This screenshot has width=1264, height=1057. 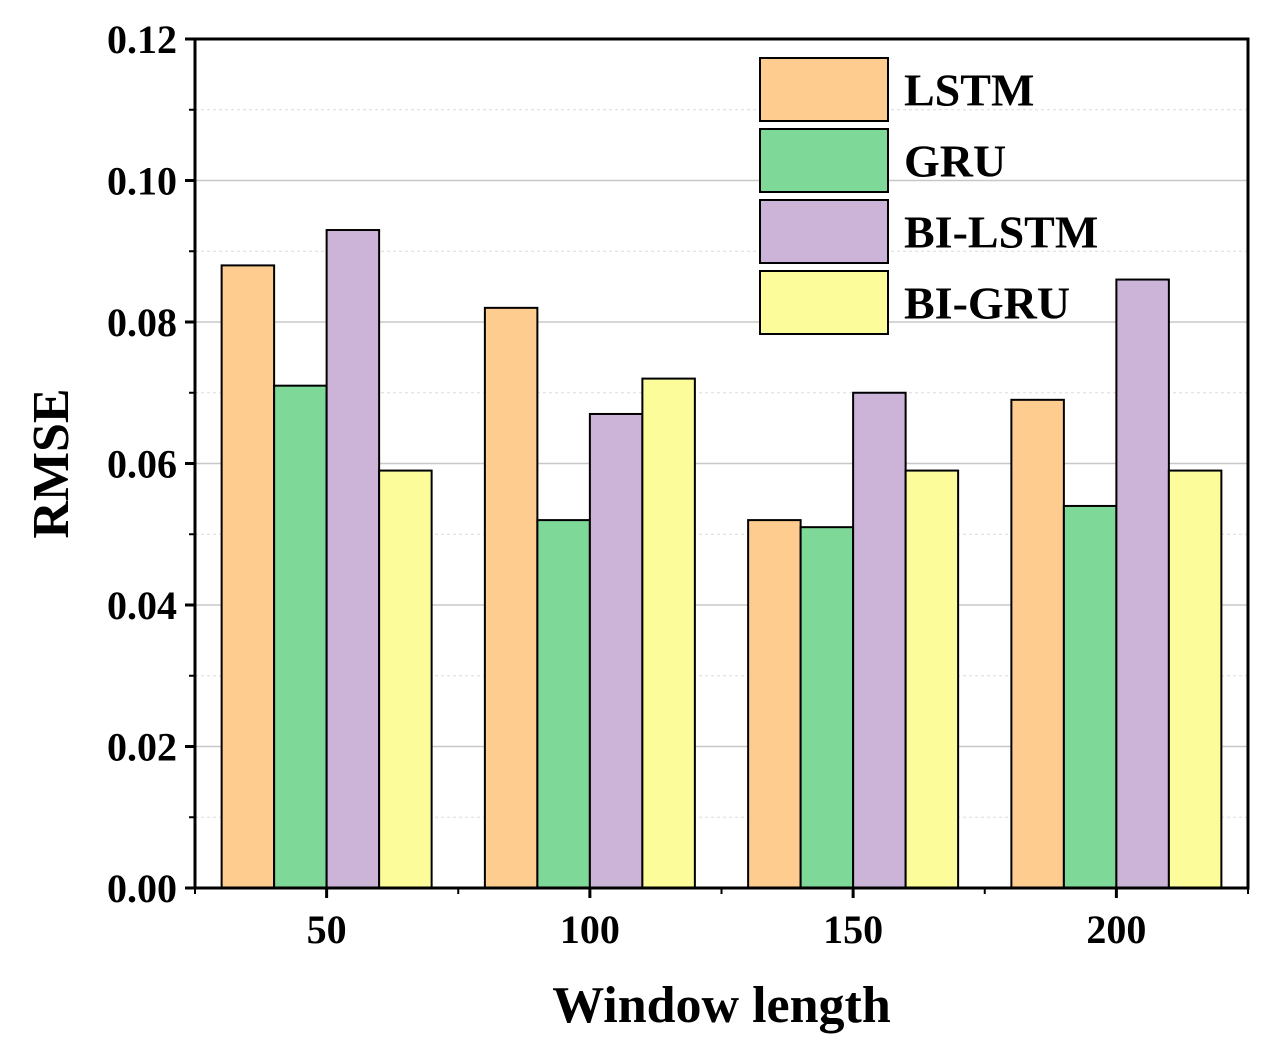 I want to click on y-tick-label: 0.08, so click(x=142, y=322).